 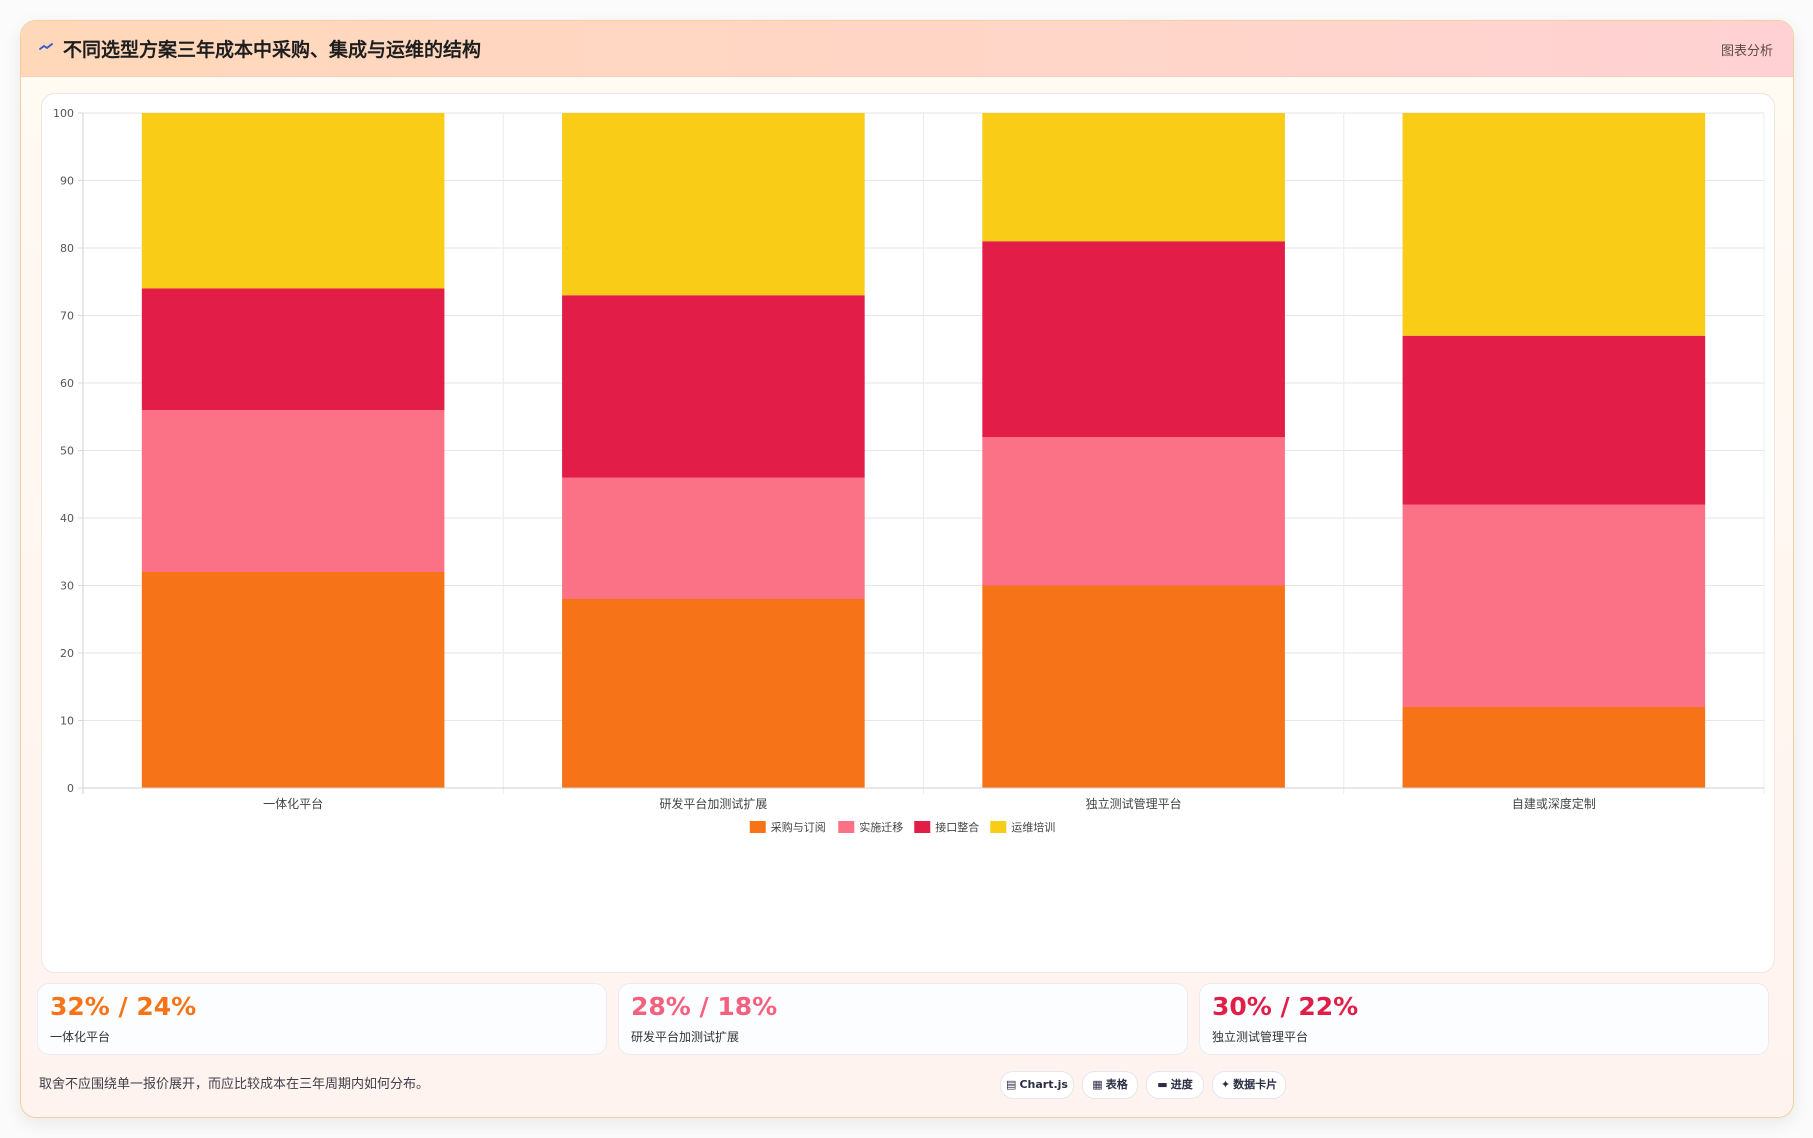 What do you see at coordinates (713, 803) in the screenshot?
I see `x-tick-label: 研发平台加测试扩展` at bounding box center [713, 803].